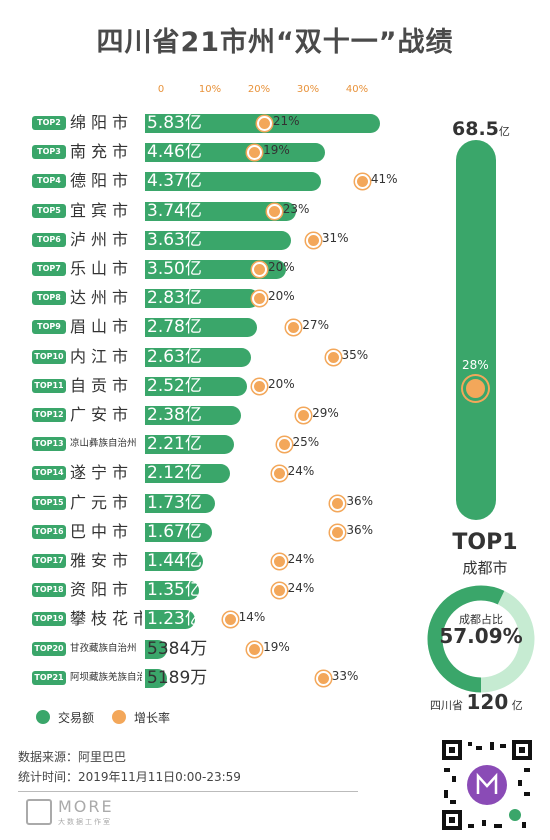 This screenshot has height=840, width=550. Describe the element at coordinates (174, 327) in the screenshot. I see `amount-label: 2.78亿` at that location.